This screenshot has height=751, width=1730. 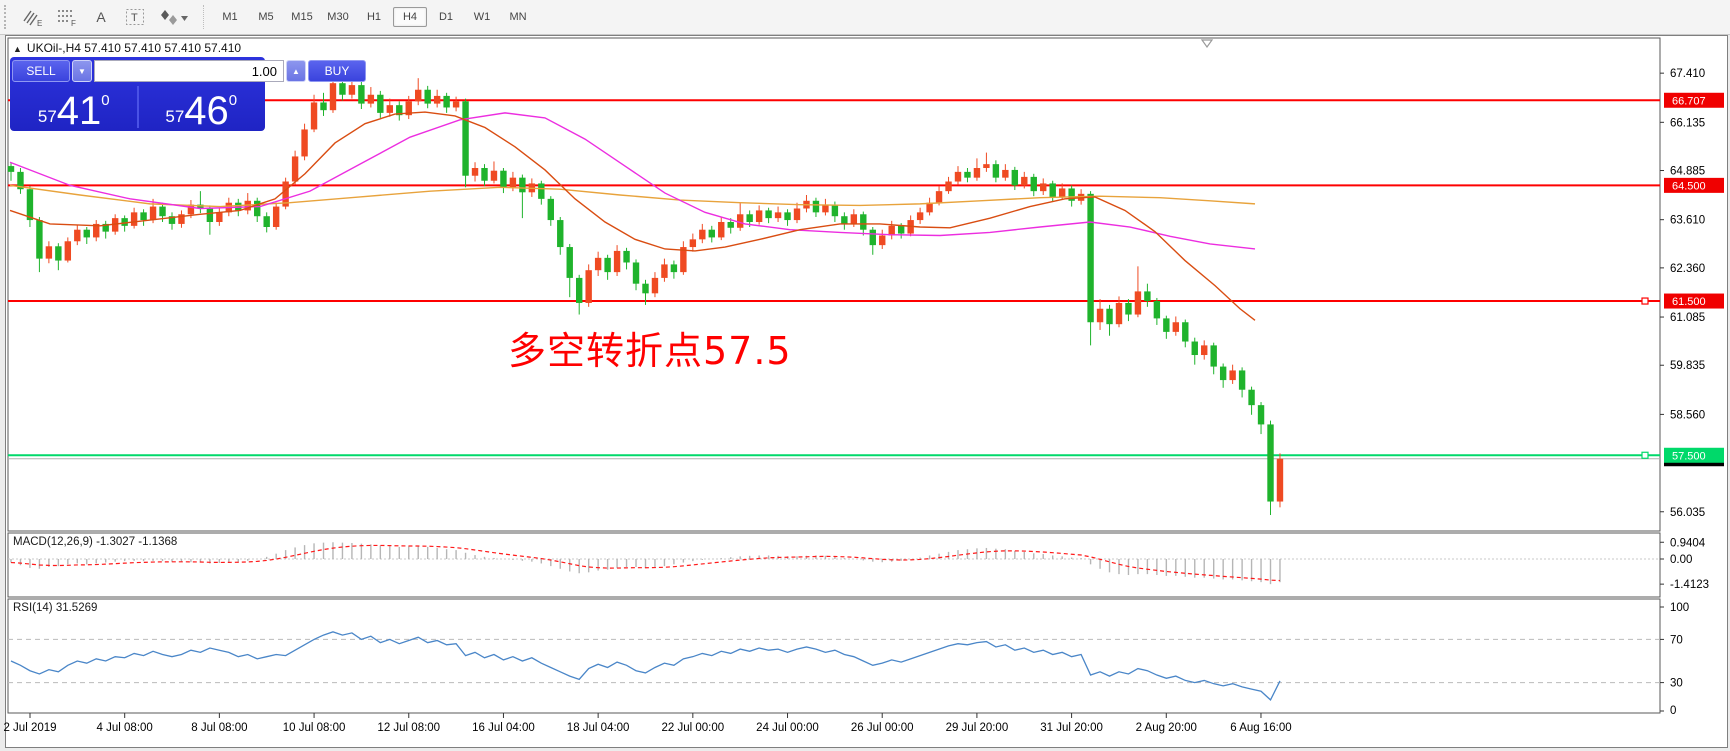 I want to click on chart-symbol-title: ▲ UKOil-,H4 57.410 57.410 57.410 57.410, so click(x=127, y=48).